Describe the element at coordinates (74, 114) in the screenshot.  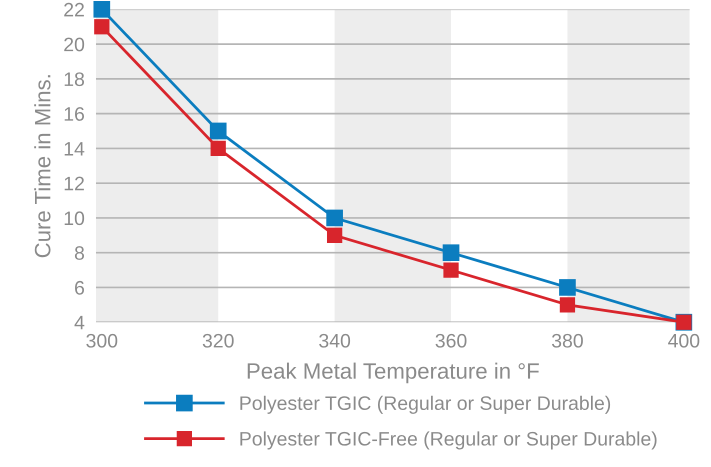
I see `y-tick-label: 16` at that location.